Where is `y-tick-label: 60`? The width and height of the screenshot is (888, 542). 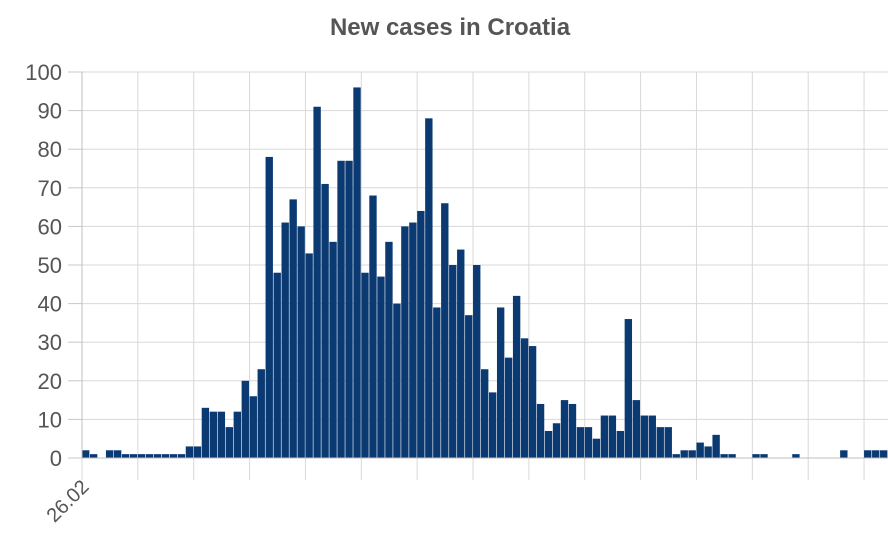
y-tick-label: 60 is located at coordinates (50, 226).